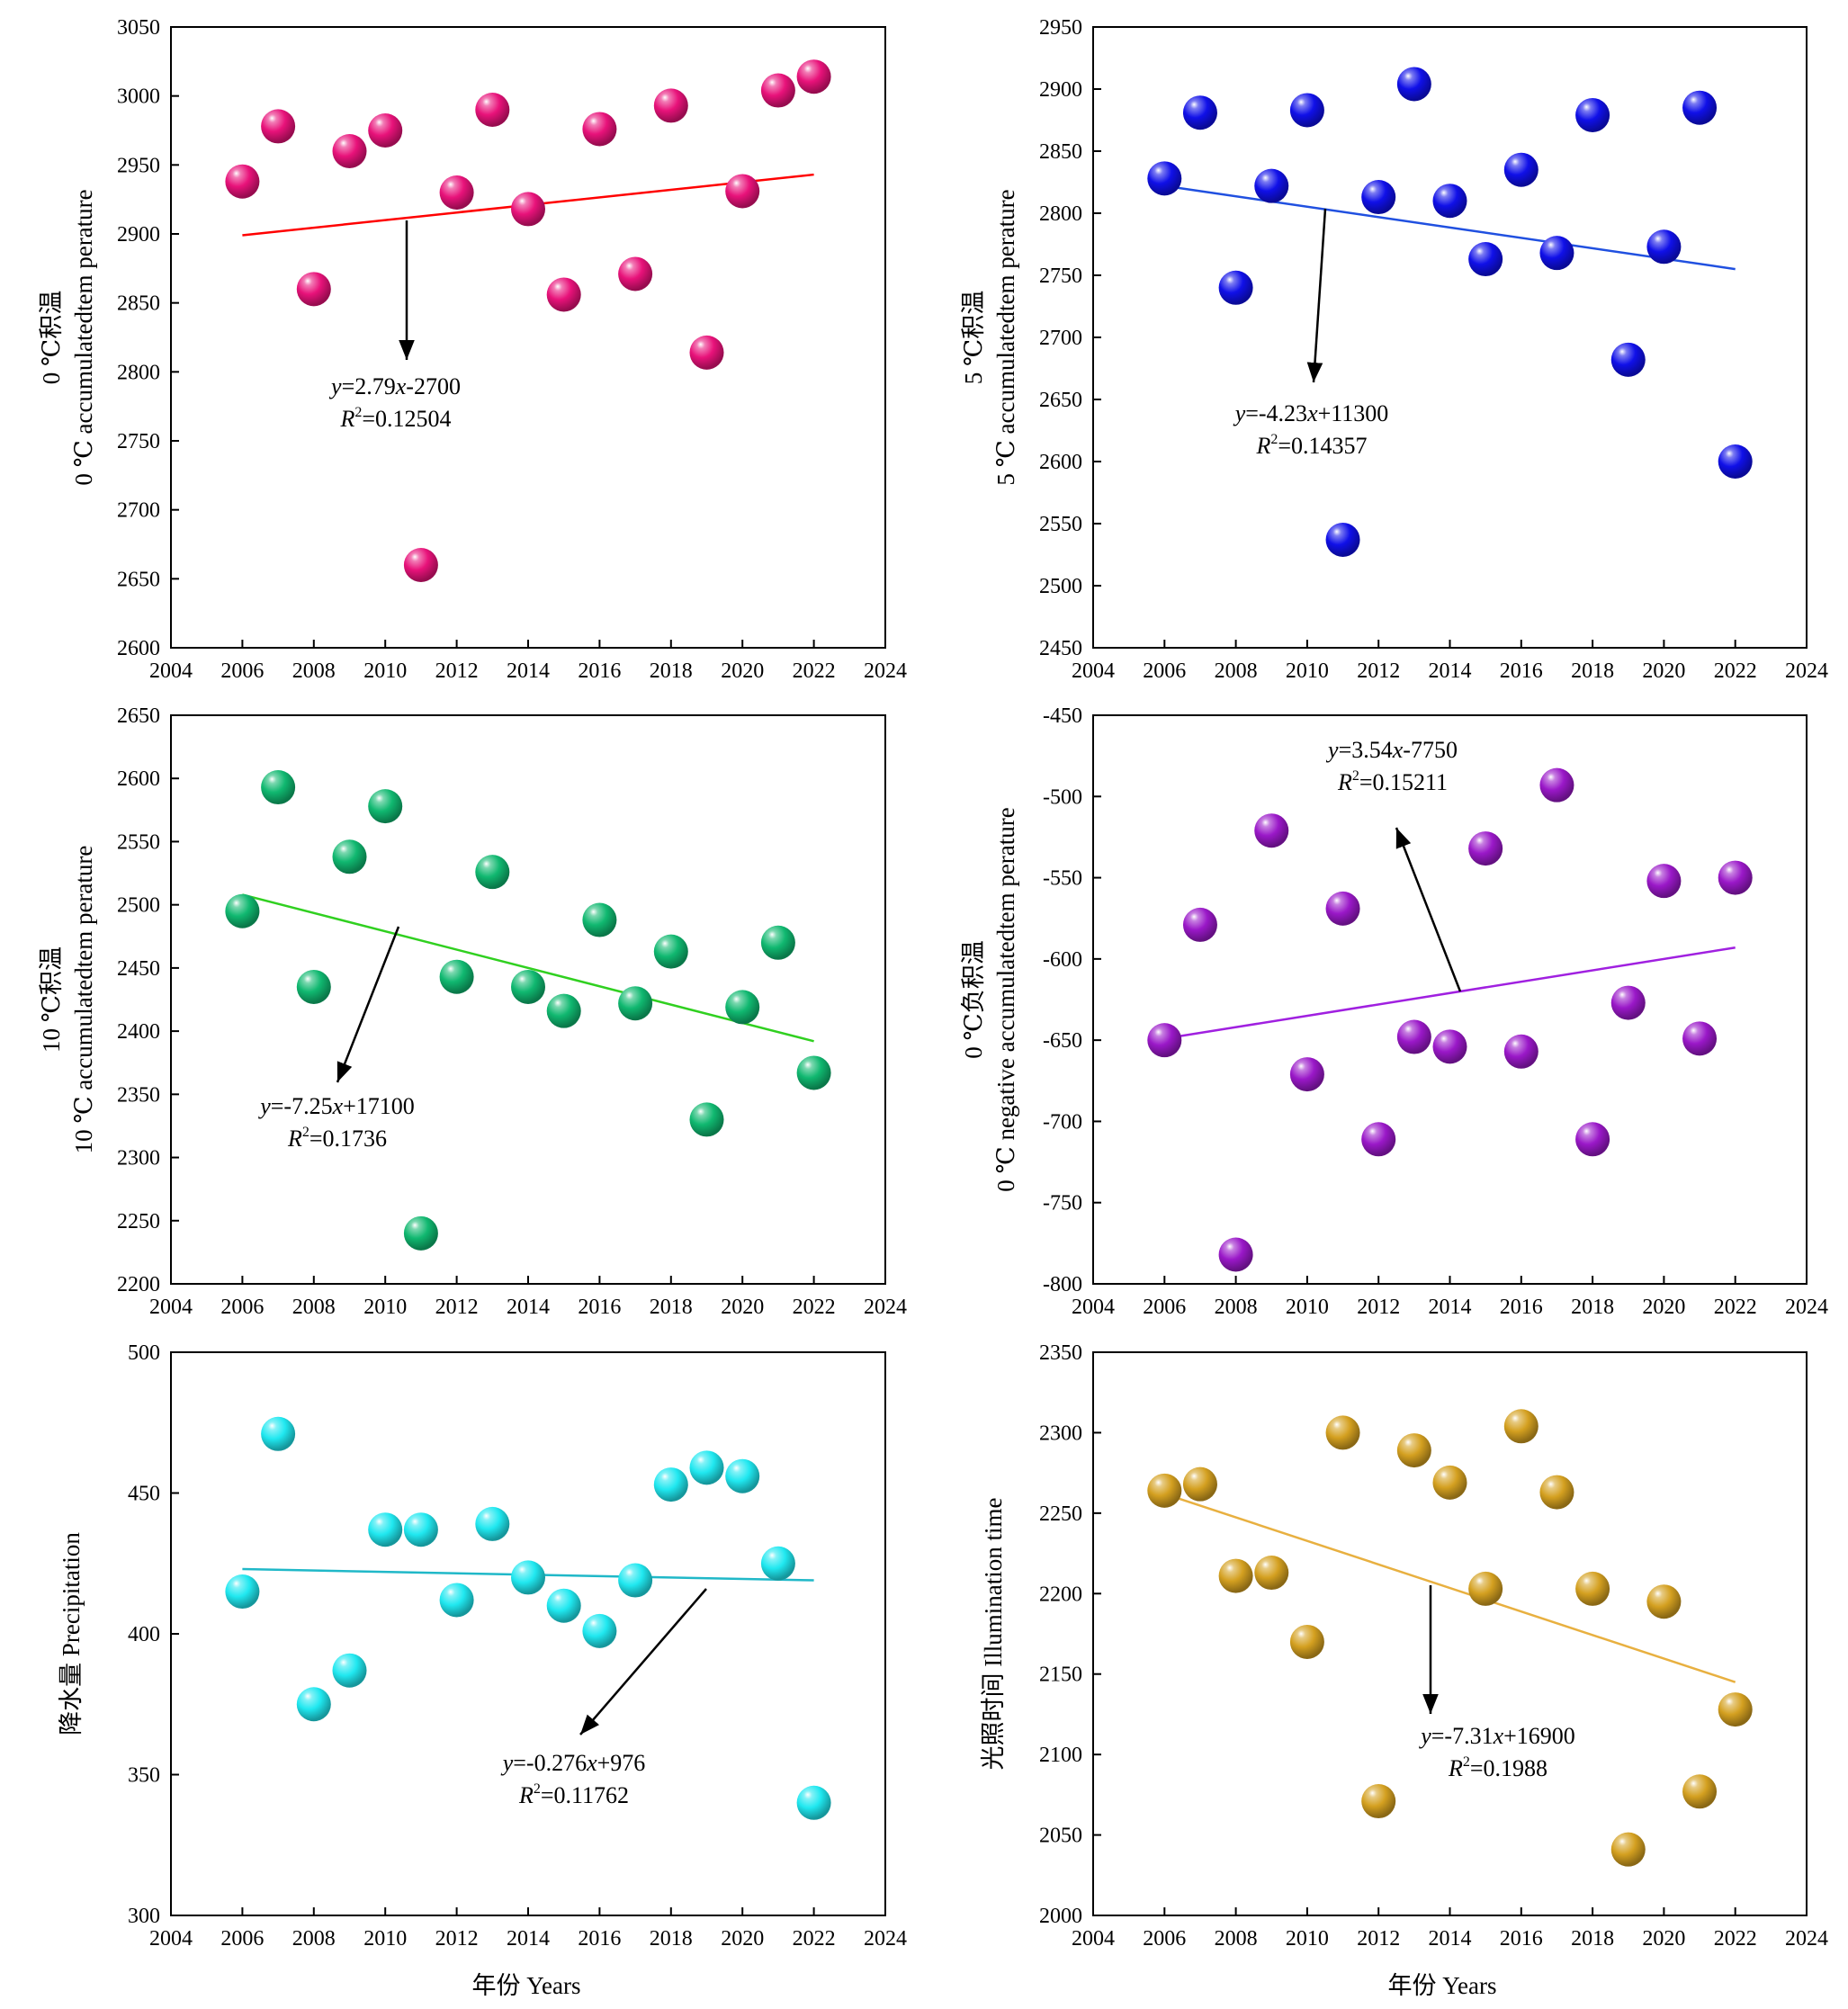 The image size is (1848, 2009). I want to click on y-tick-label: 2300, so click(138, 1158).